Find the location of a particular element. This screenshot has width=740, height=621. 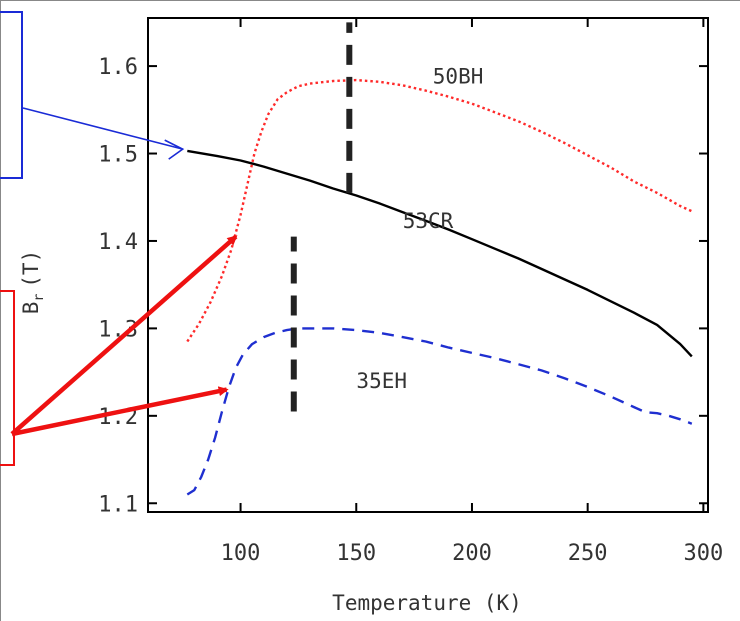

y-tick-label: 1.6 is located at coordinates (118, 67).